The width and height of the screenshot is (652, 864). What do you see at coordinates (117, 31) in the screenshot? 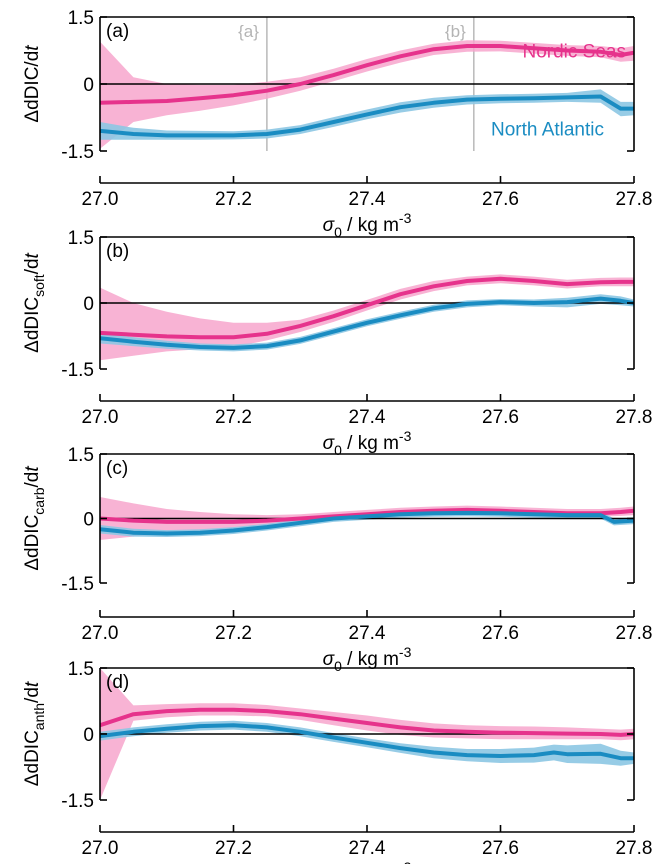
I see `panel-label: (a)` at bounding box center [117, 31].